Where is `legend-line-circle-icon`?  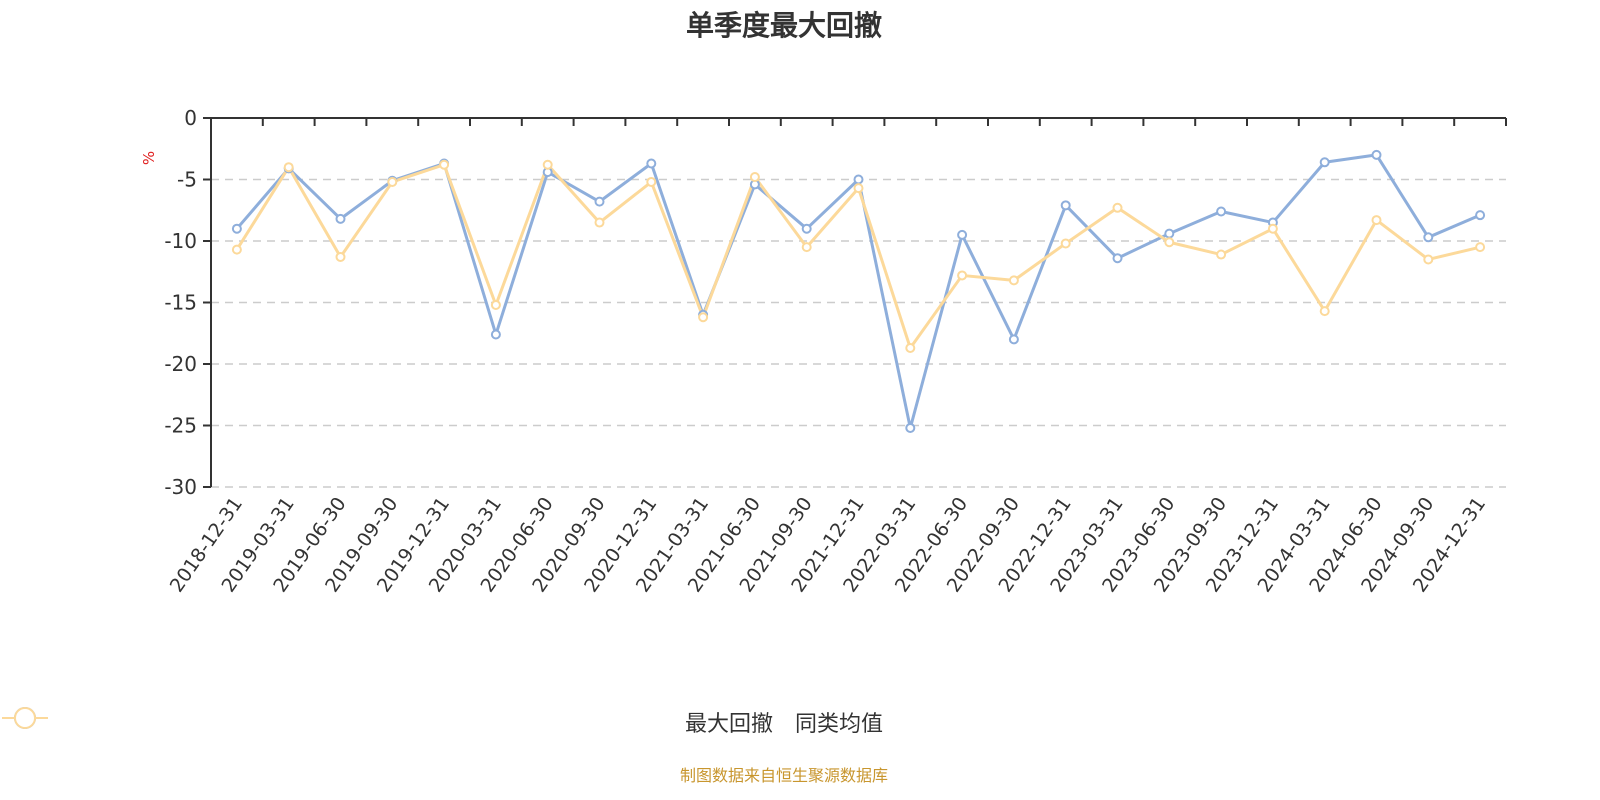 legend-line-circle-icon is located at coordinates (25, 718).